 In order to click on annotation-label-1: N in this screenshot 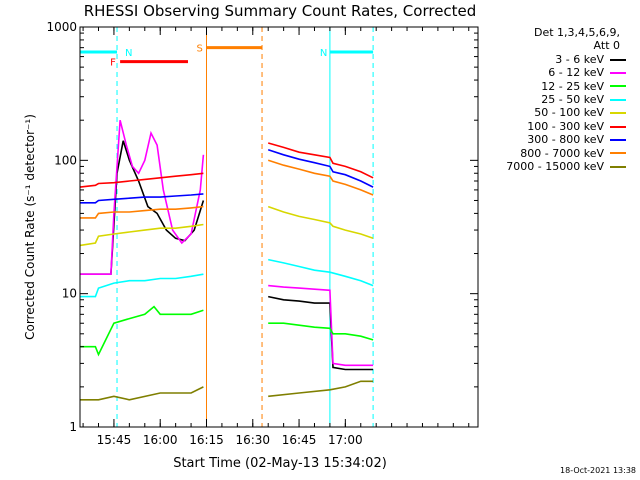, I will do `click(323, 53)`.